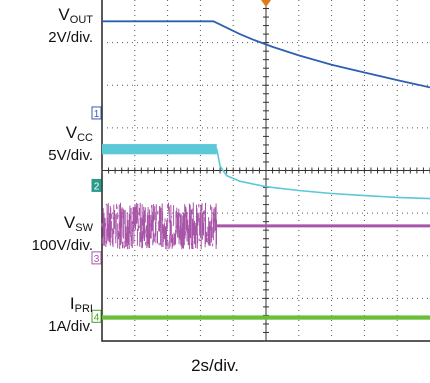 The image size is (430, 383). Describe the element at coordinates (70, 326) in the screenshot. I see `ipri-scale: 1A/div.` at that location.